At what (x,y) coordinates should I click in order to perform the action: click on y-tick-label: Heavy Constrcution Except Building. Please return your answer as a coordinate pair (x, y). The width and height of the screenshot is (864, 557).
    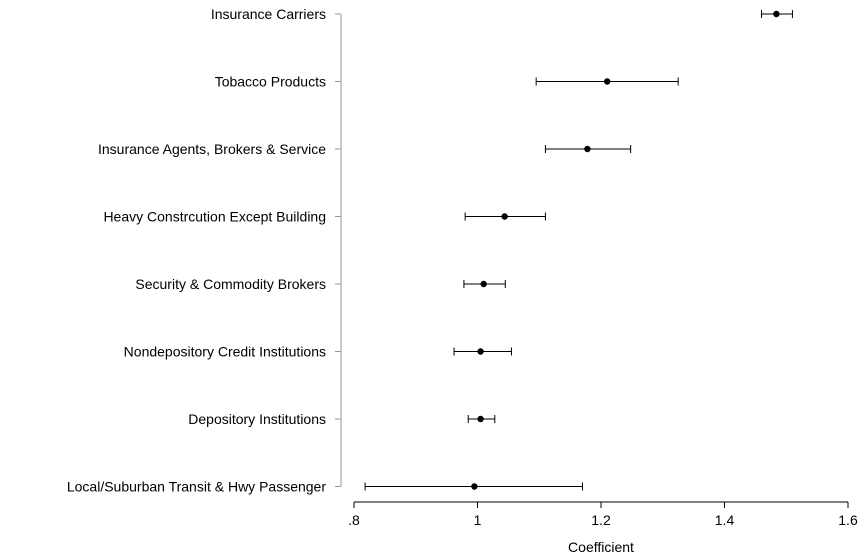
    Looking at the image, I should click on (214, 217).